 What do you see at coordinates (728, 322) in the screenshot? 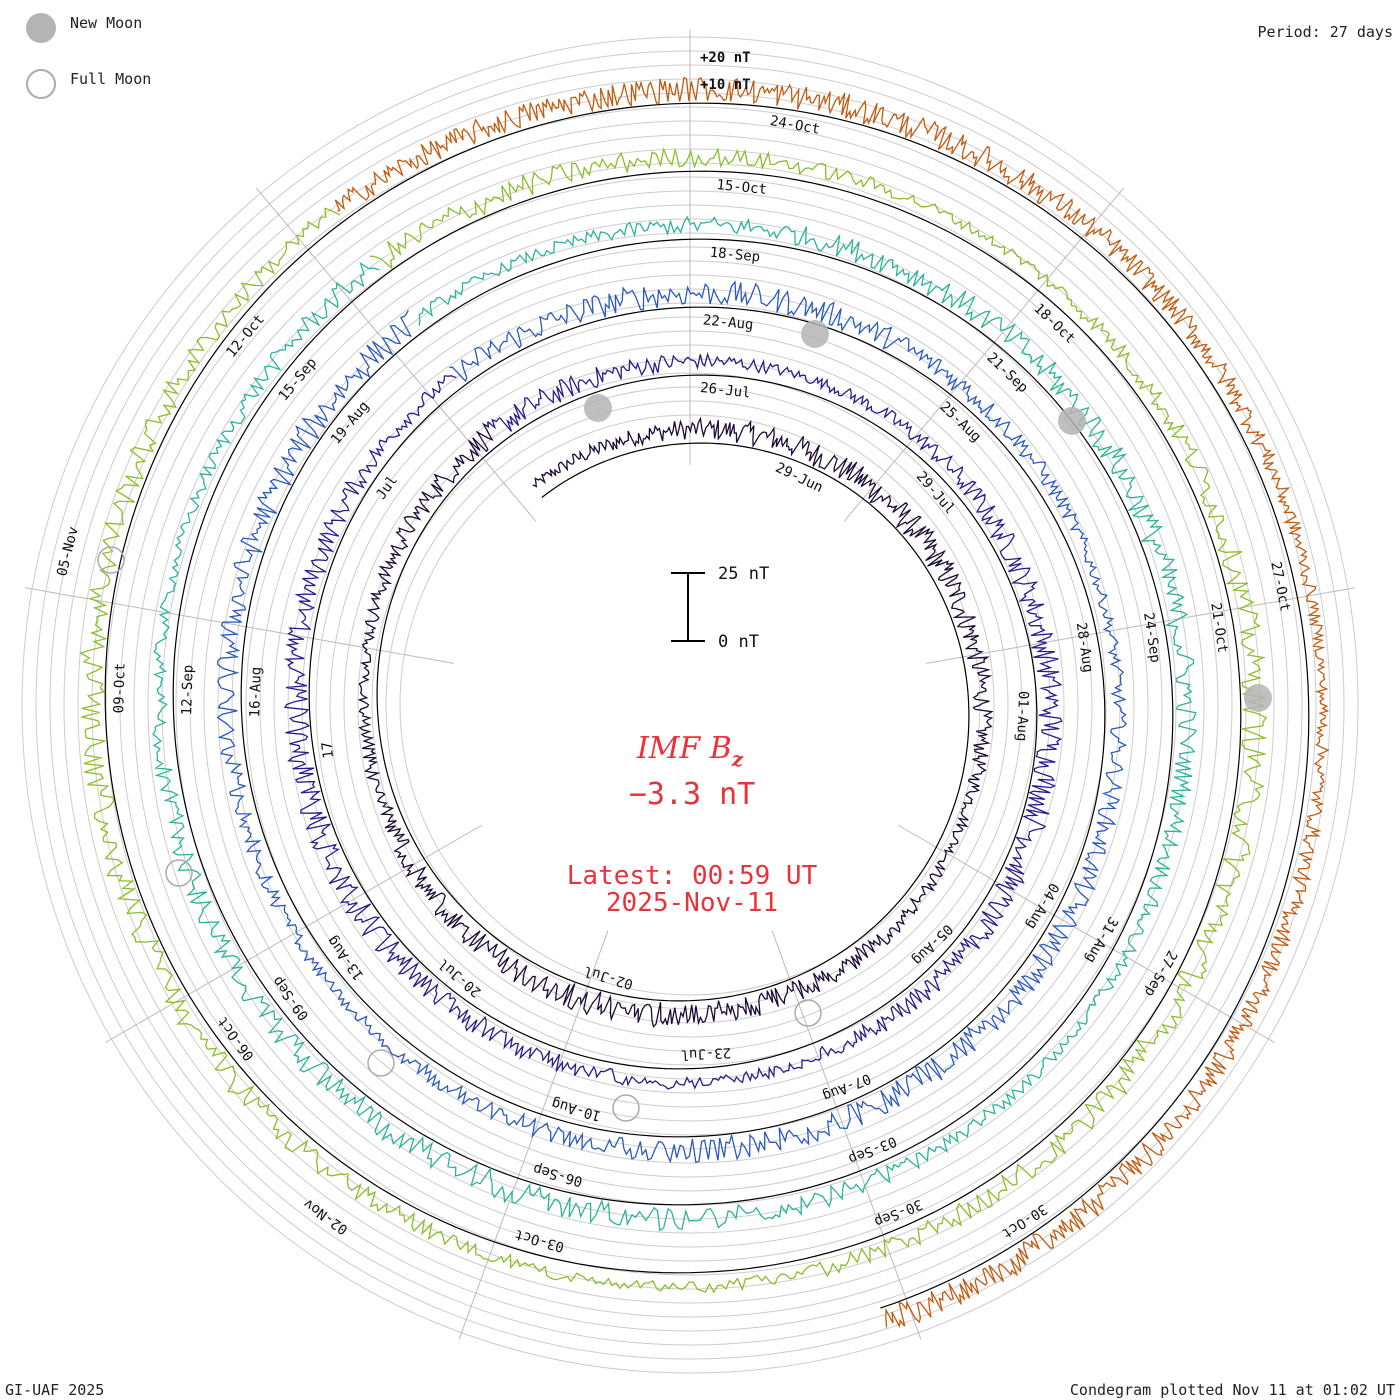
I see `date-tick-label: 22-Aug` at bounding box center [728, 322].